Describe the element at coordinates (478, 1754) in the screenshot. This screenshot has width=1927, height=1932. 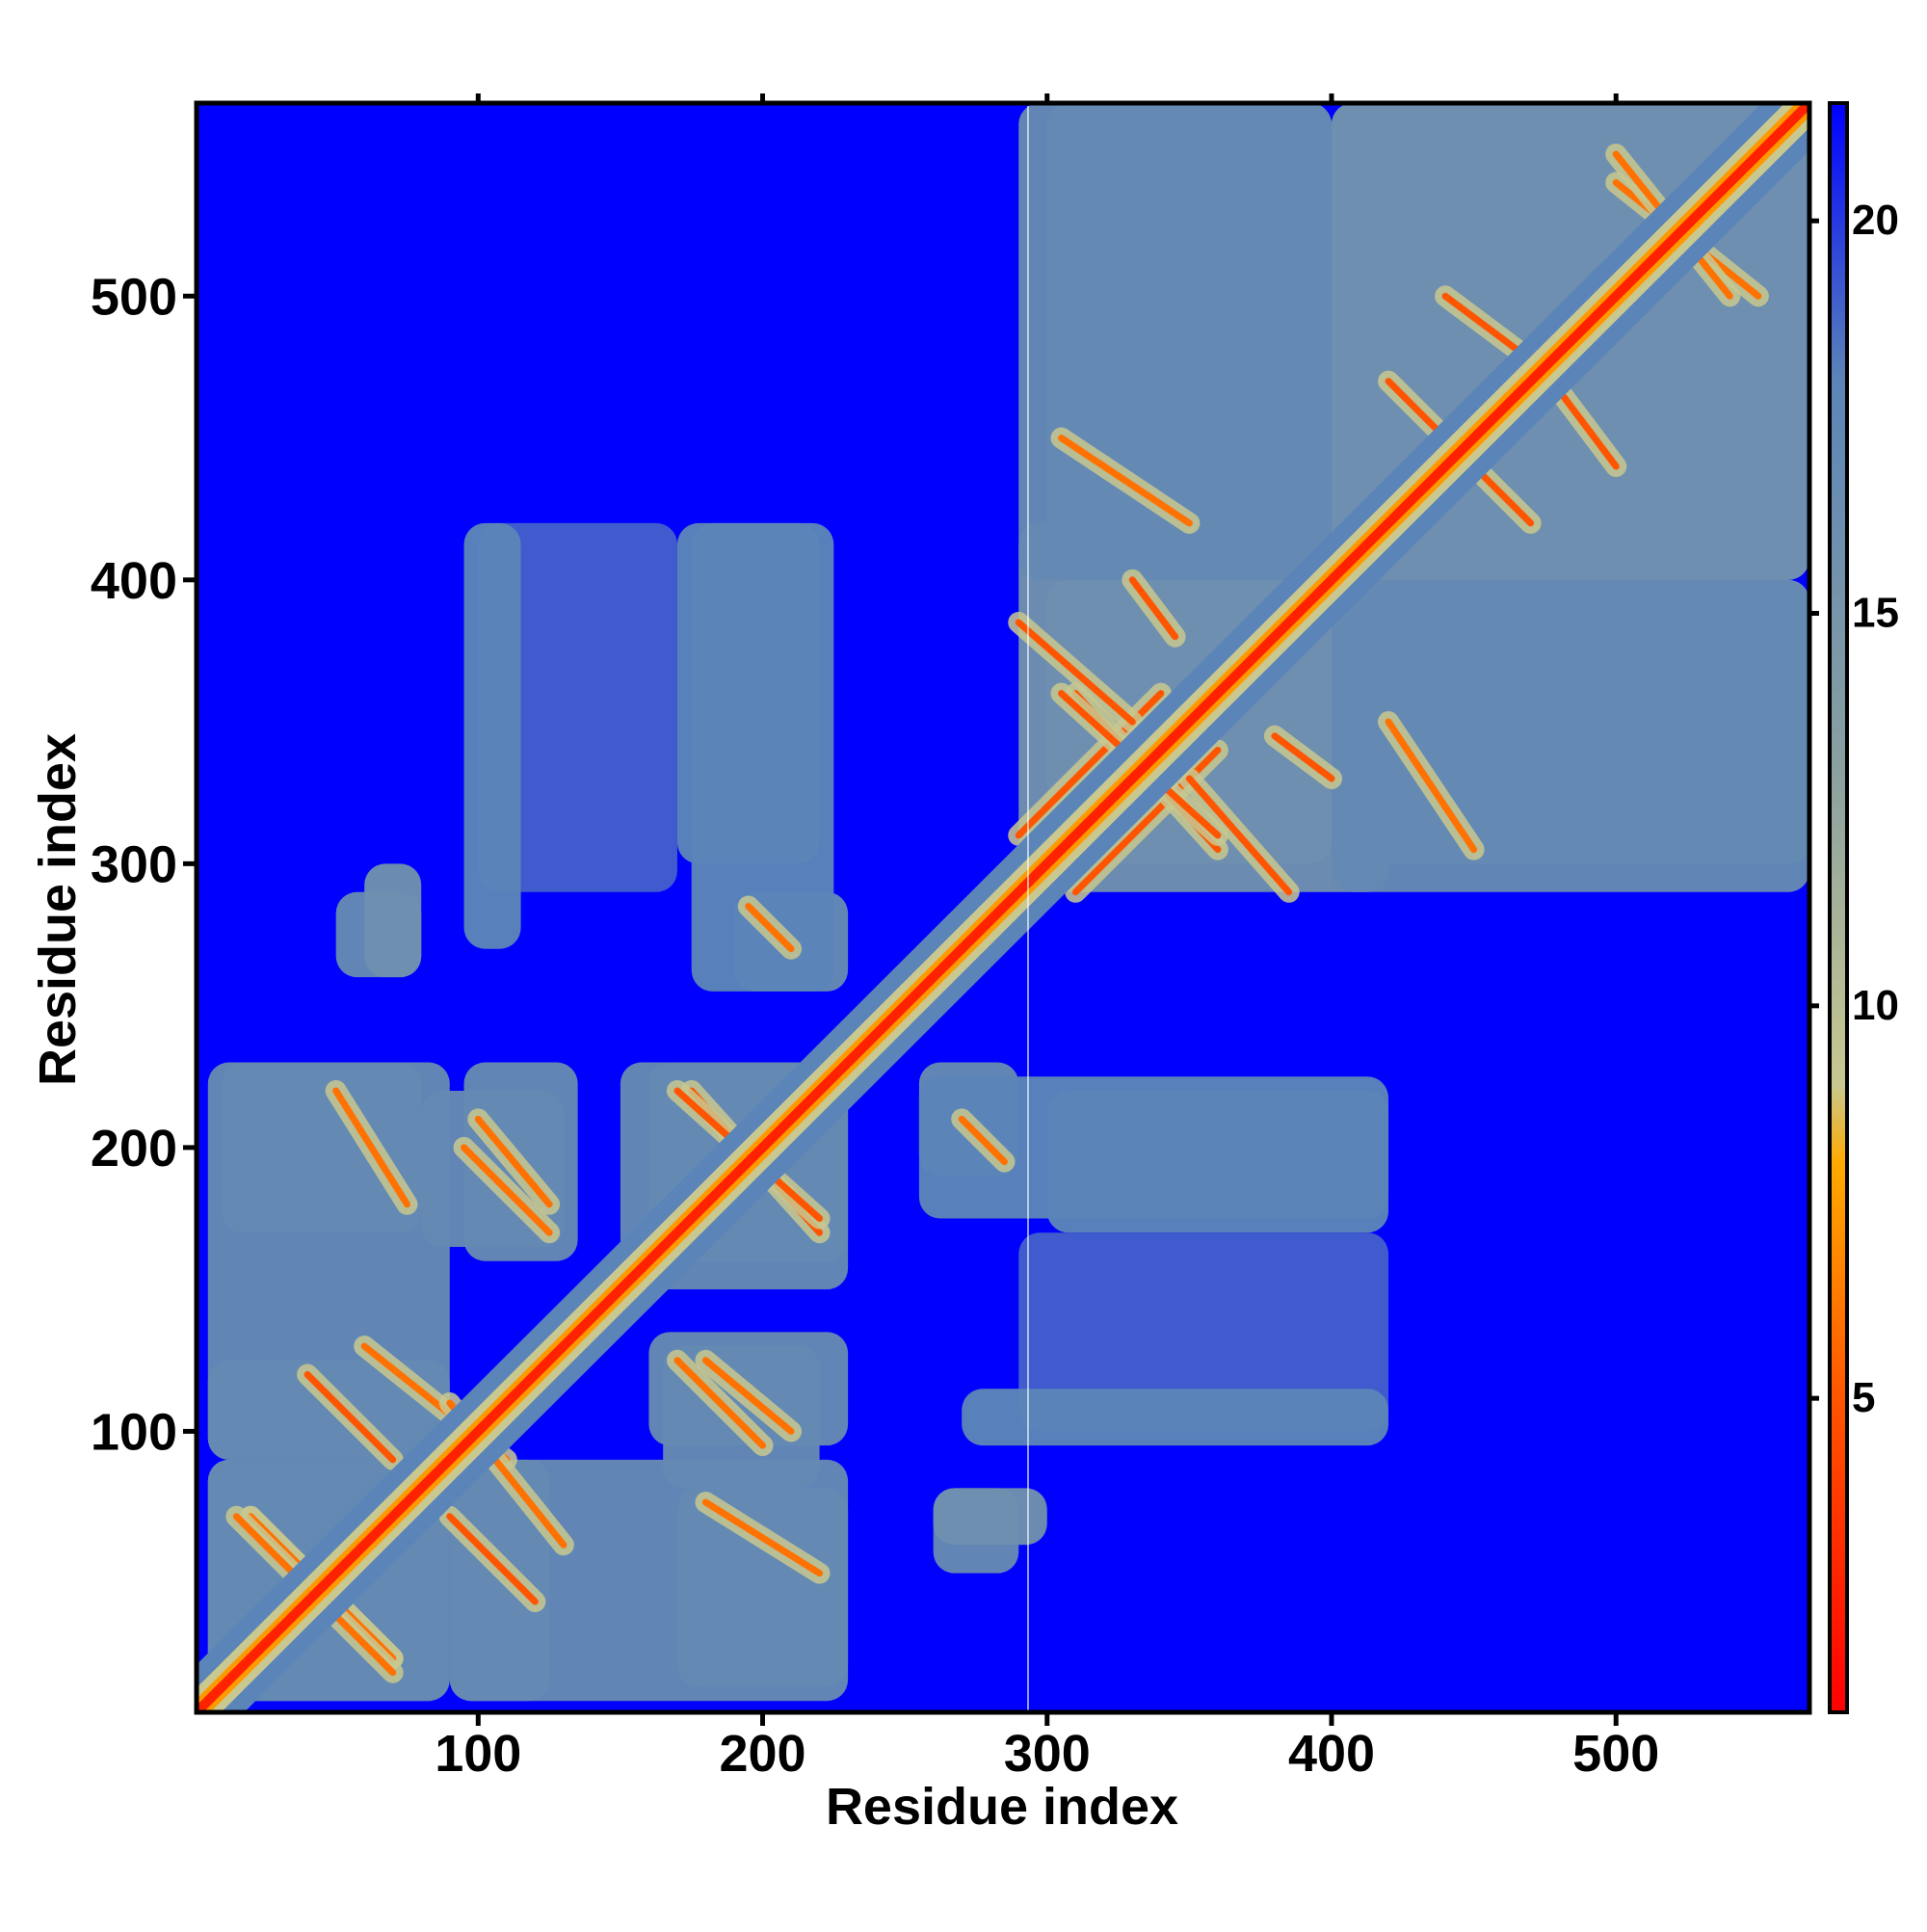
I see `x-tick-label-0: 100` at that location.